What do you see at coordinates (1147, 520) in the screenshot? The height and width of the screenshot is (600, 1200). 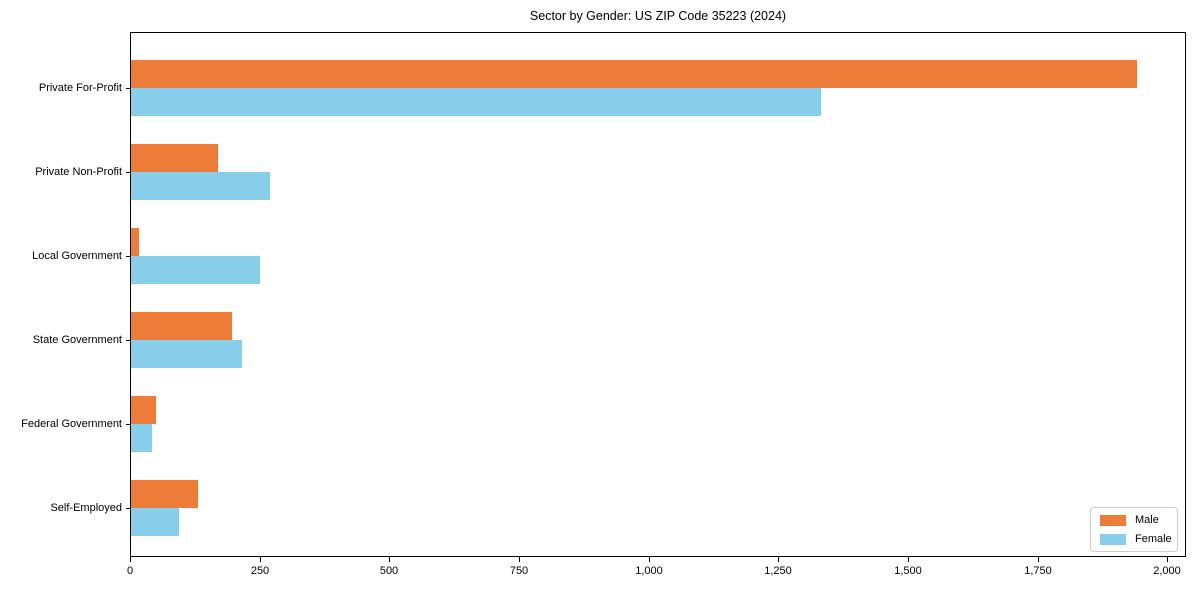 I see `legend-label: Male` at bounding box center [1147, 520].